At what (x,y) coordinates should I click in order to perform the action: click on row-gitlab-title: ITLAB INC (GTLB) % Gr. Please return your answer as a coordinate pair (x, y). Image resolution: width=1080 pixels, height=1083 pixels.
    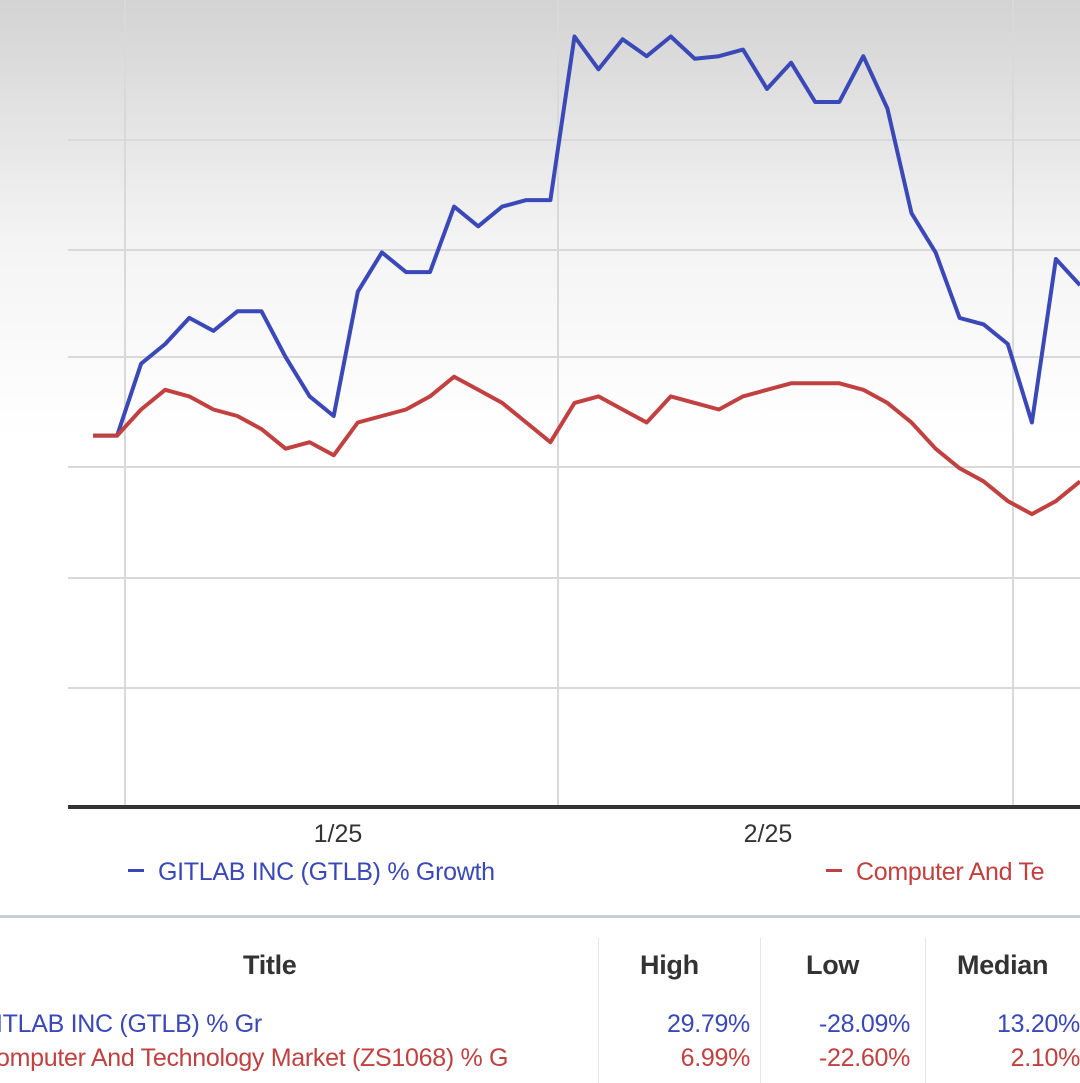
    Looking at the image, I should click on (131, 1024).